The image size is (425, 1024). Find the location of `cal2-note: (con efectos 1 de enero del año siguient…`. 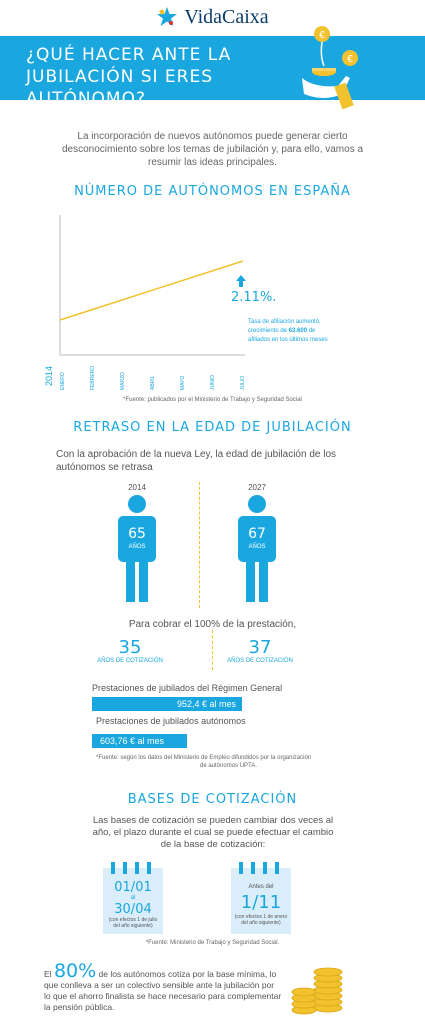

cal2-note: (con efectos 1 de enero del año siguient… is located at coordinates (261, 920).